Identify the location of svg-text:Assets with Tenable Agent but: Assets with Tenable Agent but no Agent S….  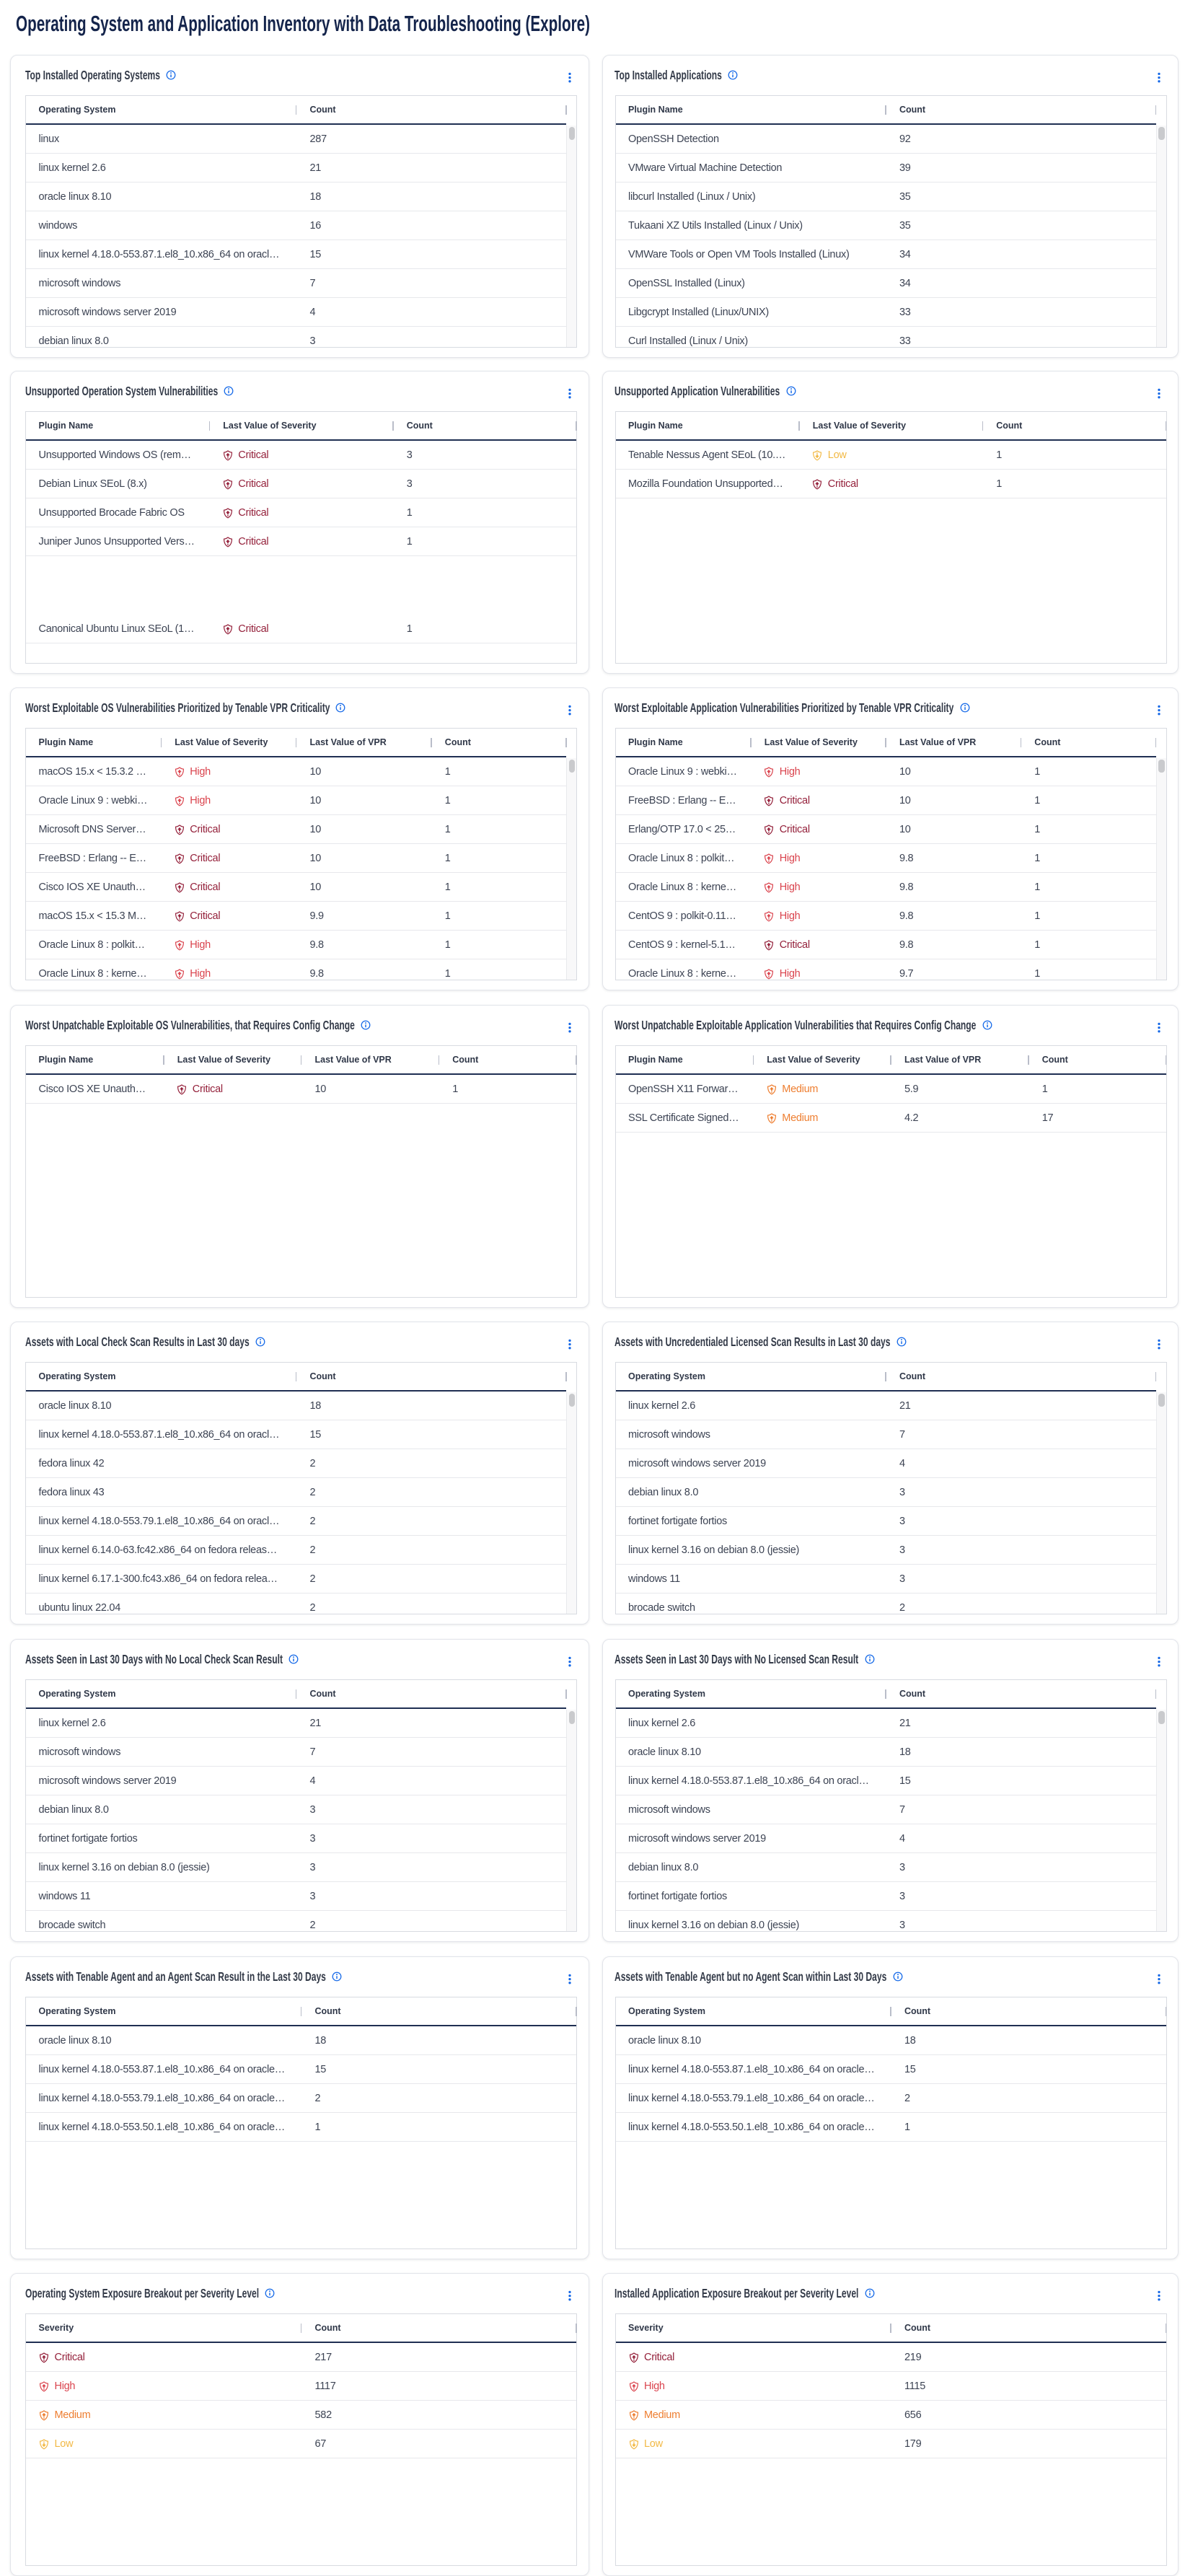
(750, 1976).